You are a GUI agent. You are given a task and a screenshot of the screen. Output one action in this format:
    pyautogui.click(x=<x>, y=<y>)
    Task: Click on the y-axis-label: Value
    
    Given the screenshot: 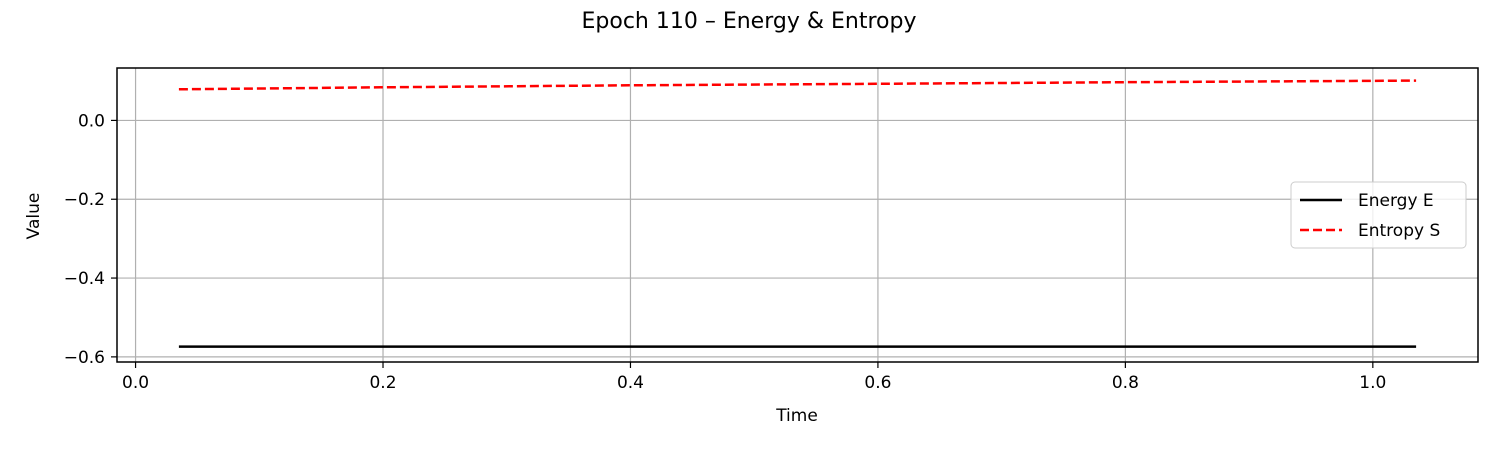 What is the action you would take?
    pyautogui.click(x=34, y=216)
    